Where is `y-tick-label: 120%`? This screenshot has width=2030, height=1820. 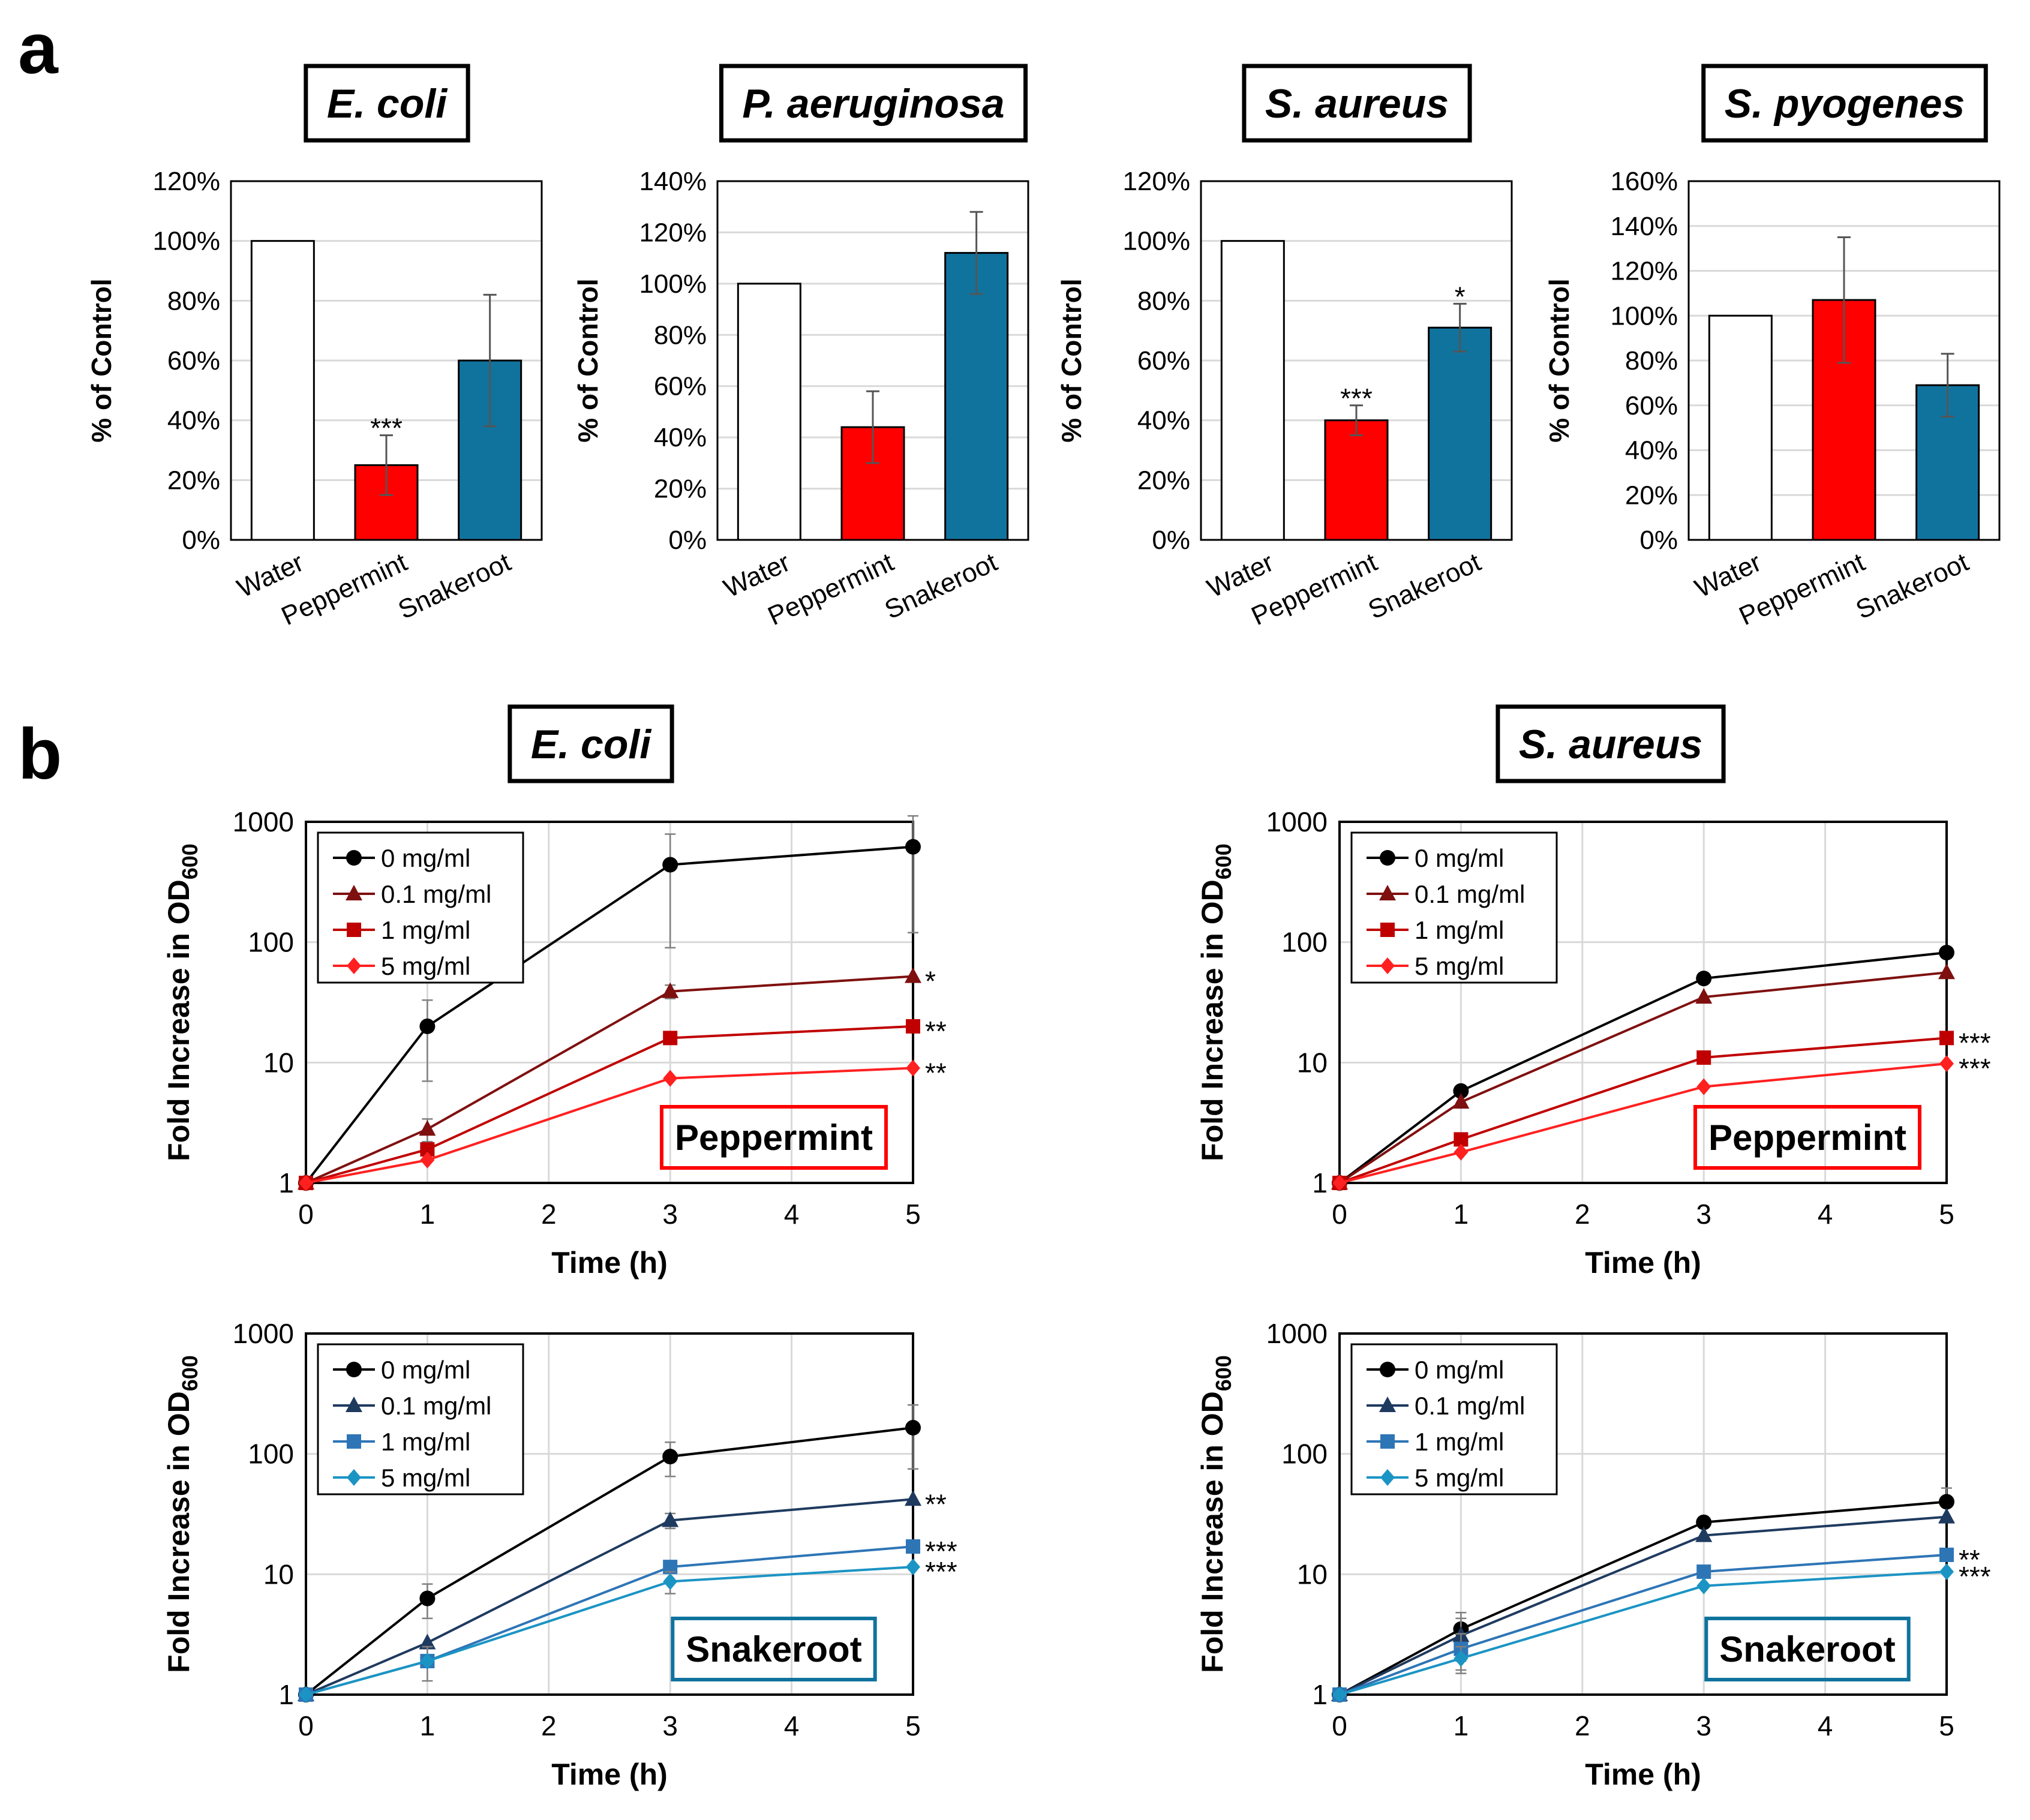
y-tick-label: 120% is located at coordinates (1644, 271).